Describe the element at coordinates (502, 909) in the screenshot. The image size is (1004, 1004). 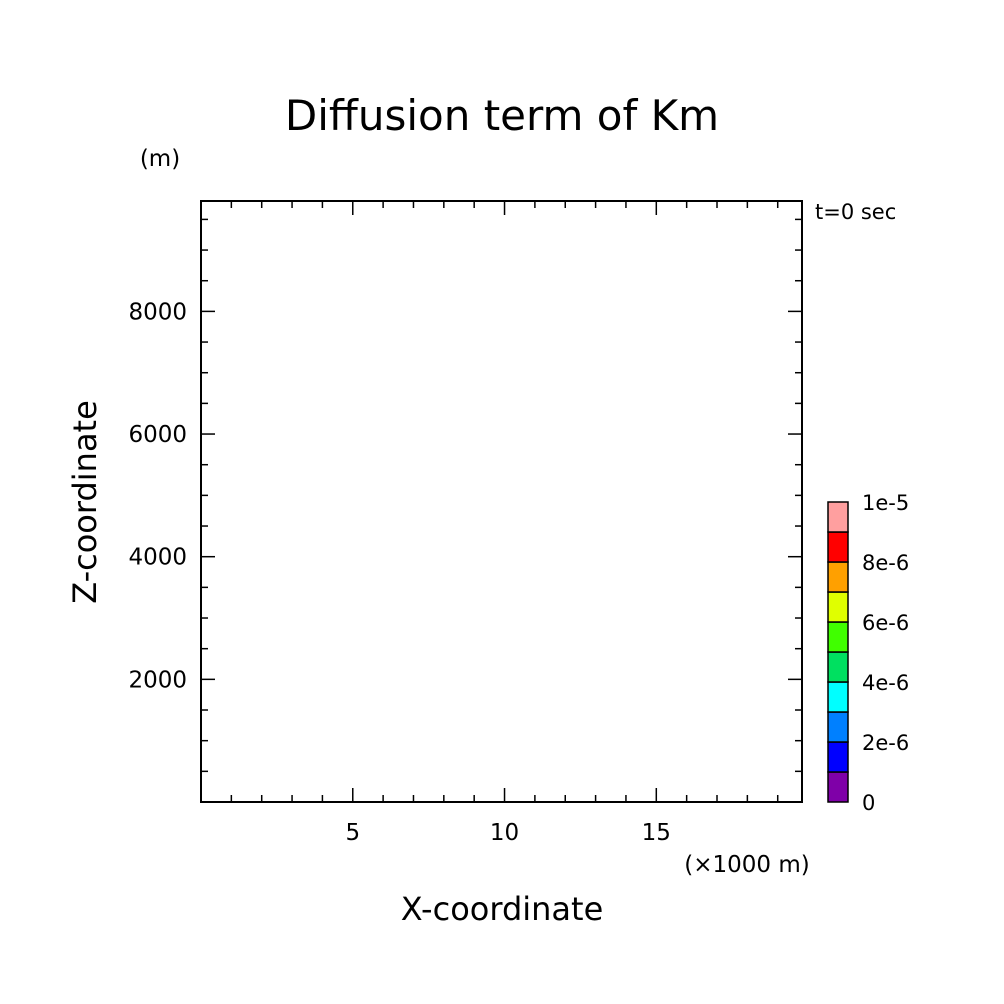
I see `x-axis-label: X-coordinate` at that location.